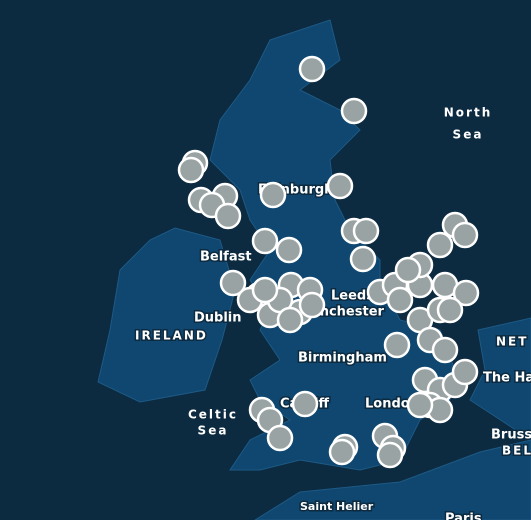  I want to click on ireland, so click(166, 315).